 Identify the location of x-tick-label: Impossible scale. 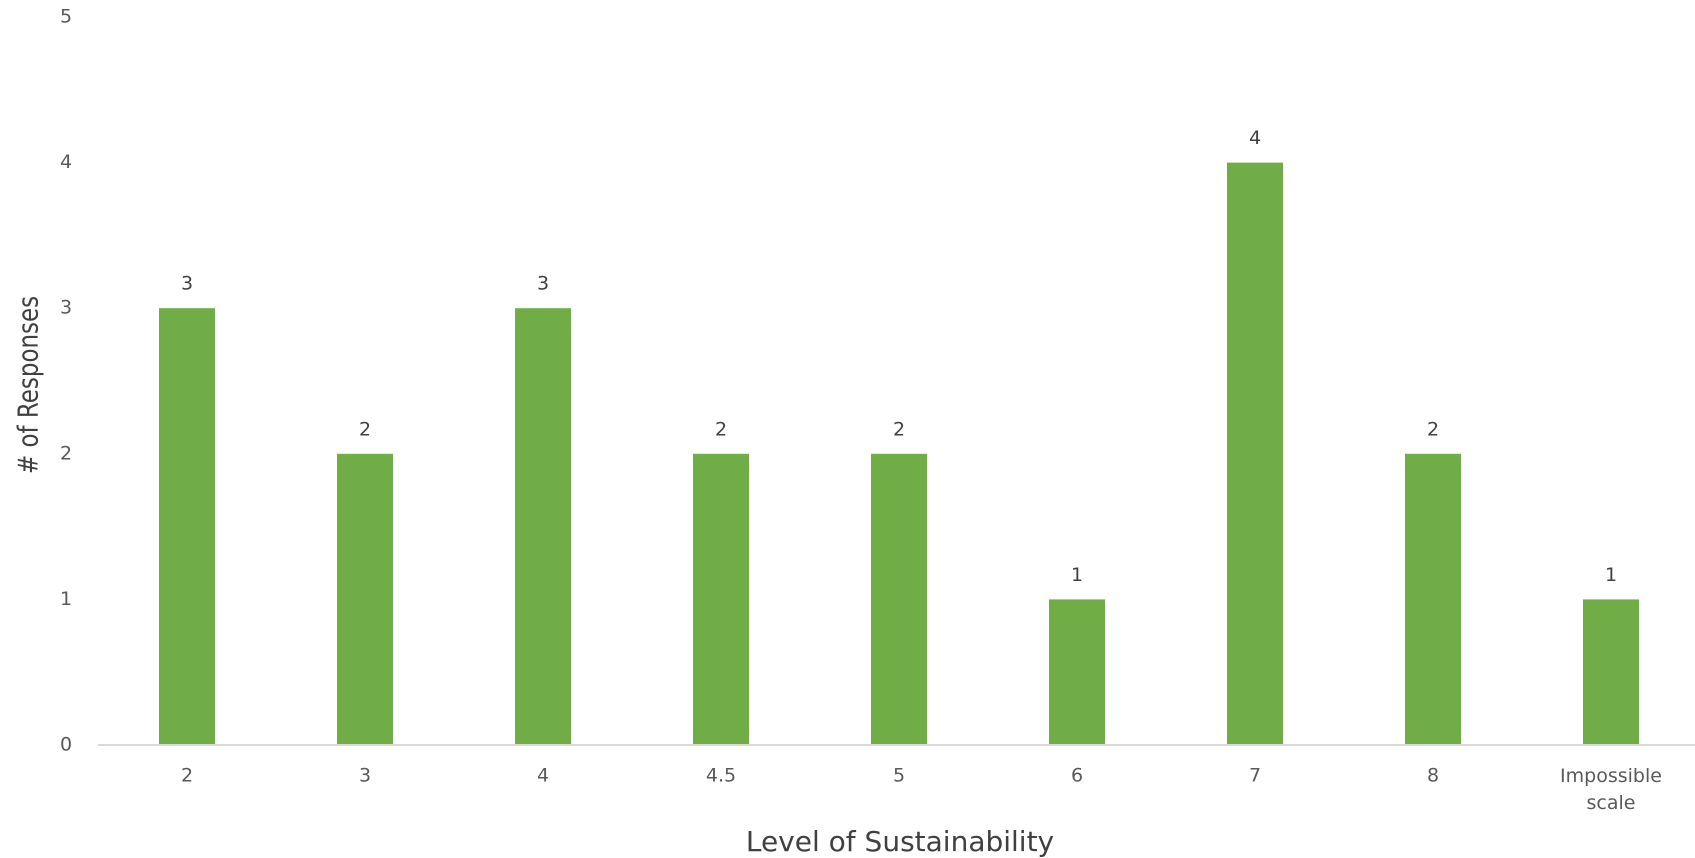
(1611, 789).